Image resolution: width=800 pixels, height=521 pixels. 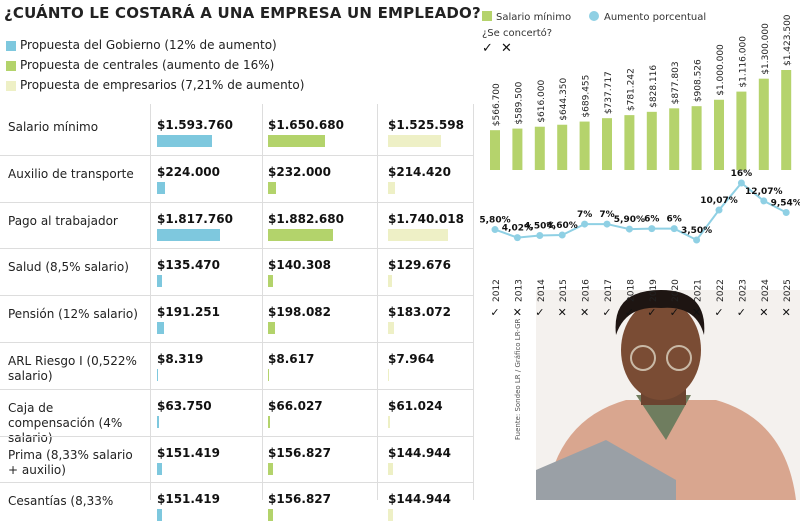 I want to click on bar-label: $689.455, so click(x=587, y=96).